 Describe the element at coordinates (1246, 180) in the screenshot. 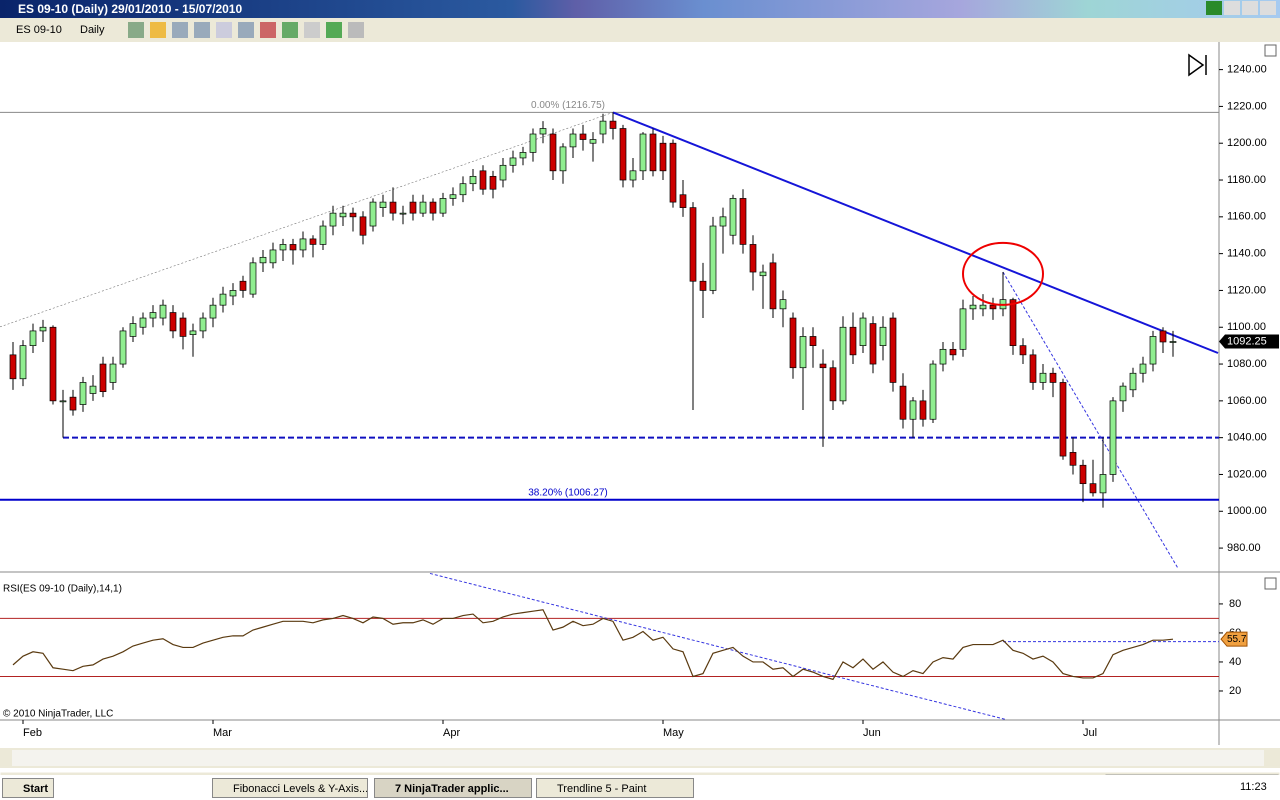

I see `y-tick-label: 1180.00` at that location.